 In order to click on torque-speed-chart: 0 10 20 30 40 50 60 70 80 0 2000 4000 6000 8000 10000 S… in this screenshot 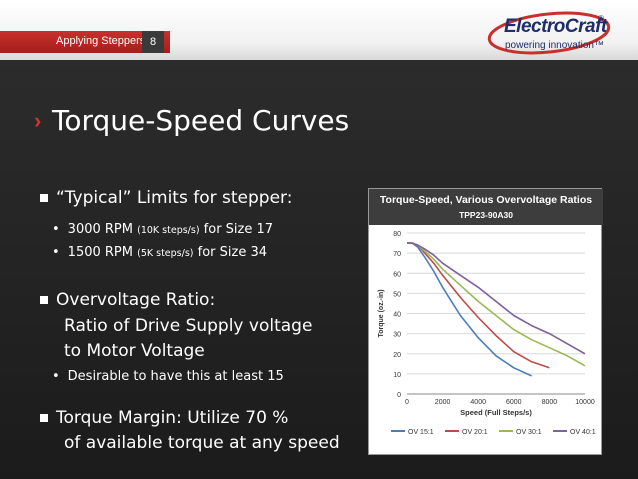, I will do `click(487, 333)`.